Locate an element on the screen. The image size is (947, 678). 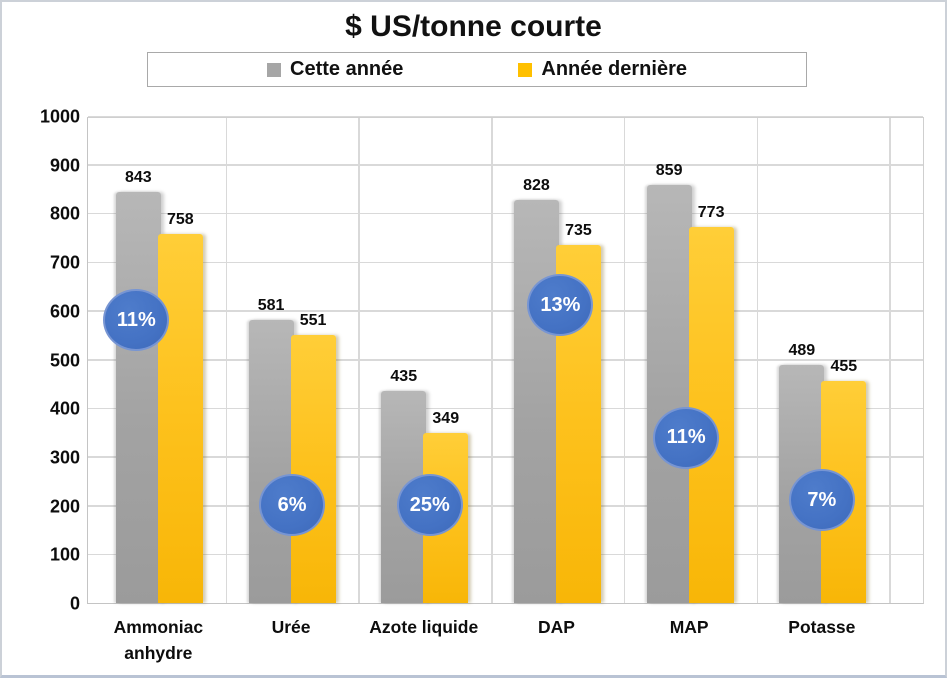
y-tick-label: 500 is located at coordinates (64, 360).